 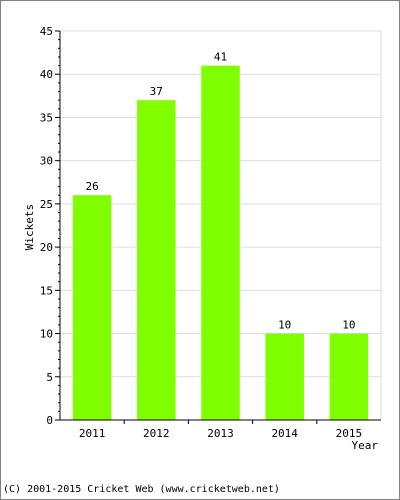 I want to click on x-tick-label: 2014, so click(x=284, y=433).